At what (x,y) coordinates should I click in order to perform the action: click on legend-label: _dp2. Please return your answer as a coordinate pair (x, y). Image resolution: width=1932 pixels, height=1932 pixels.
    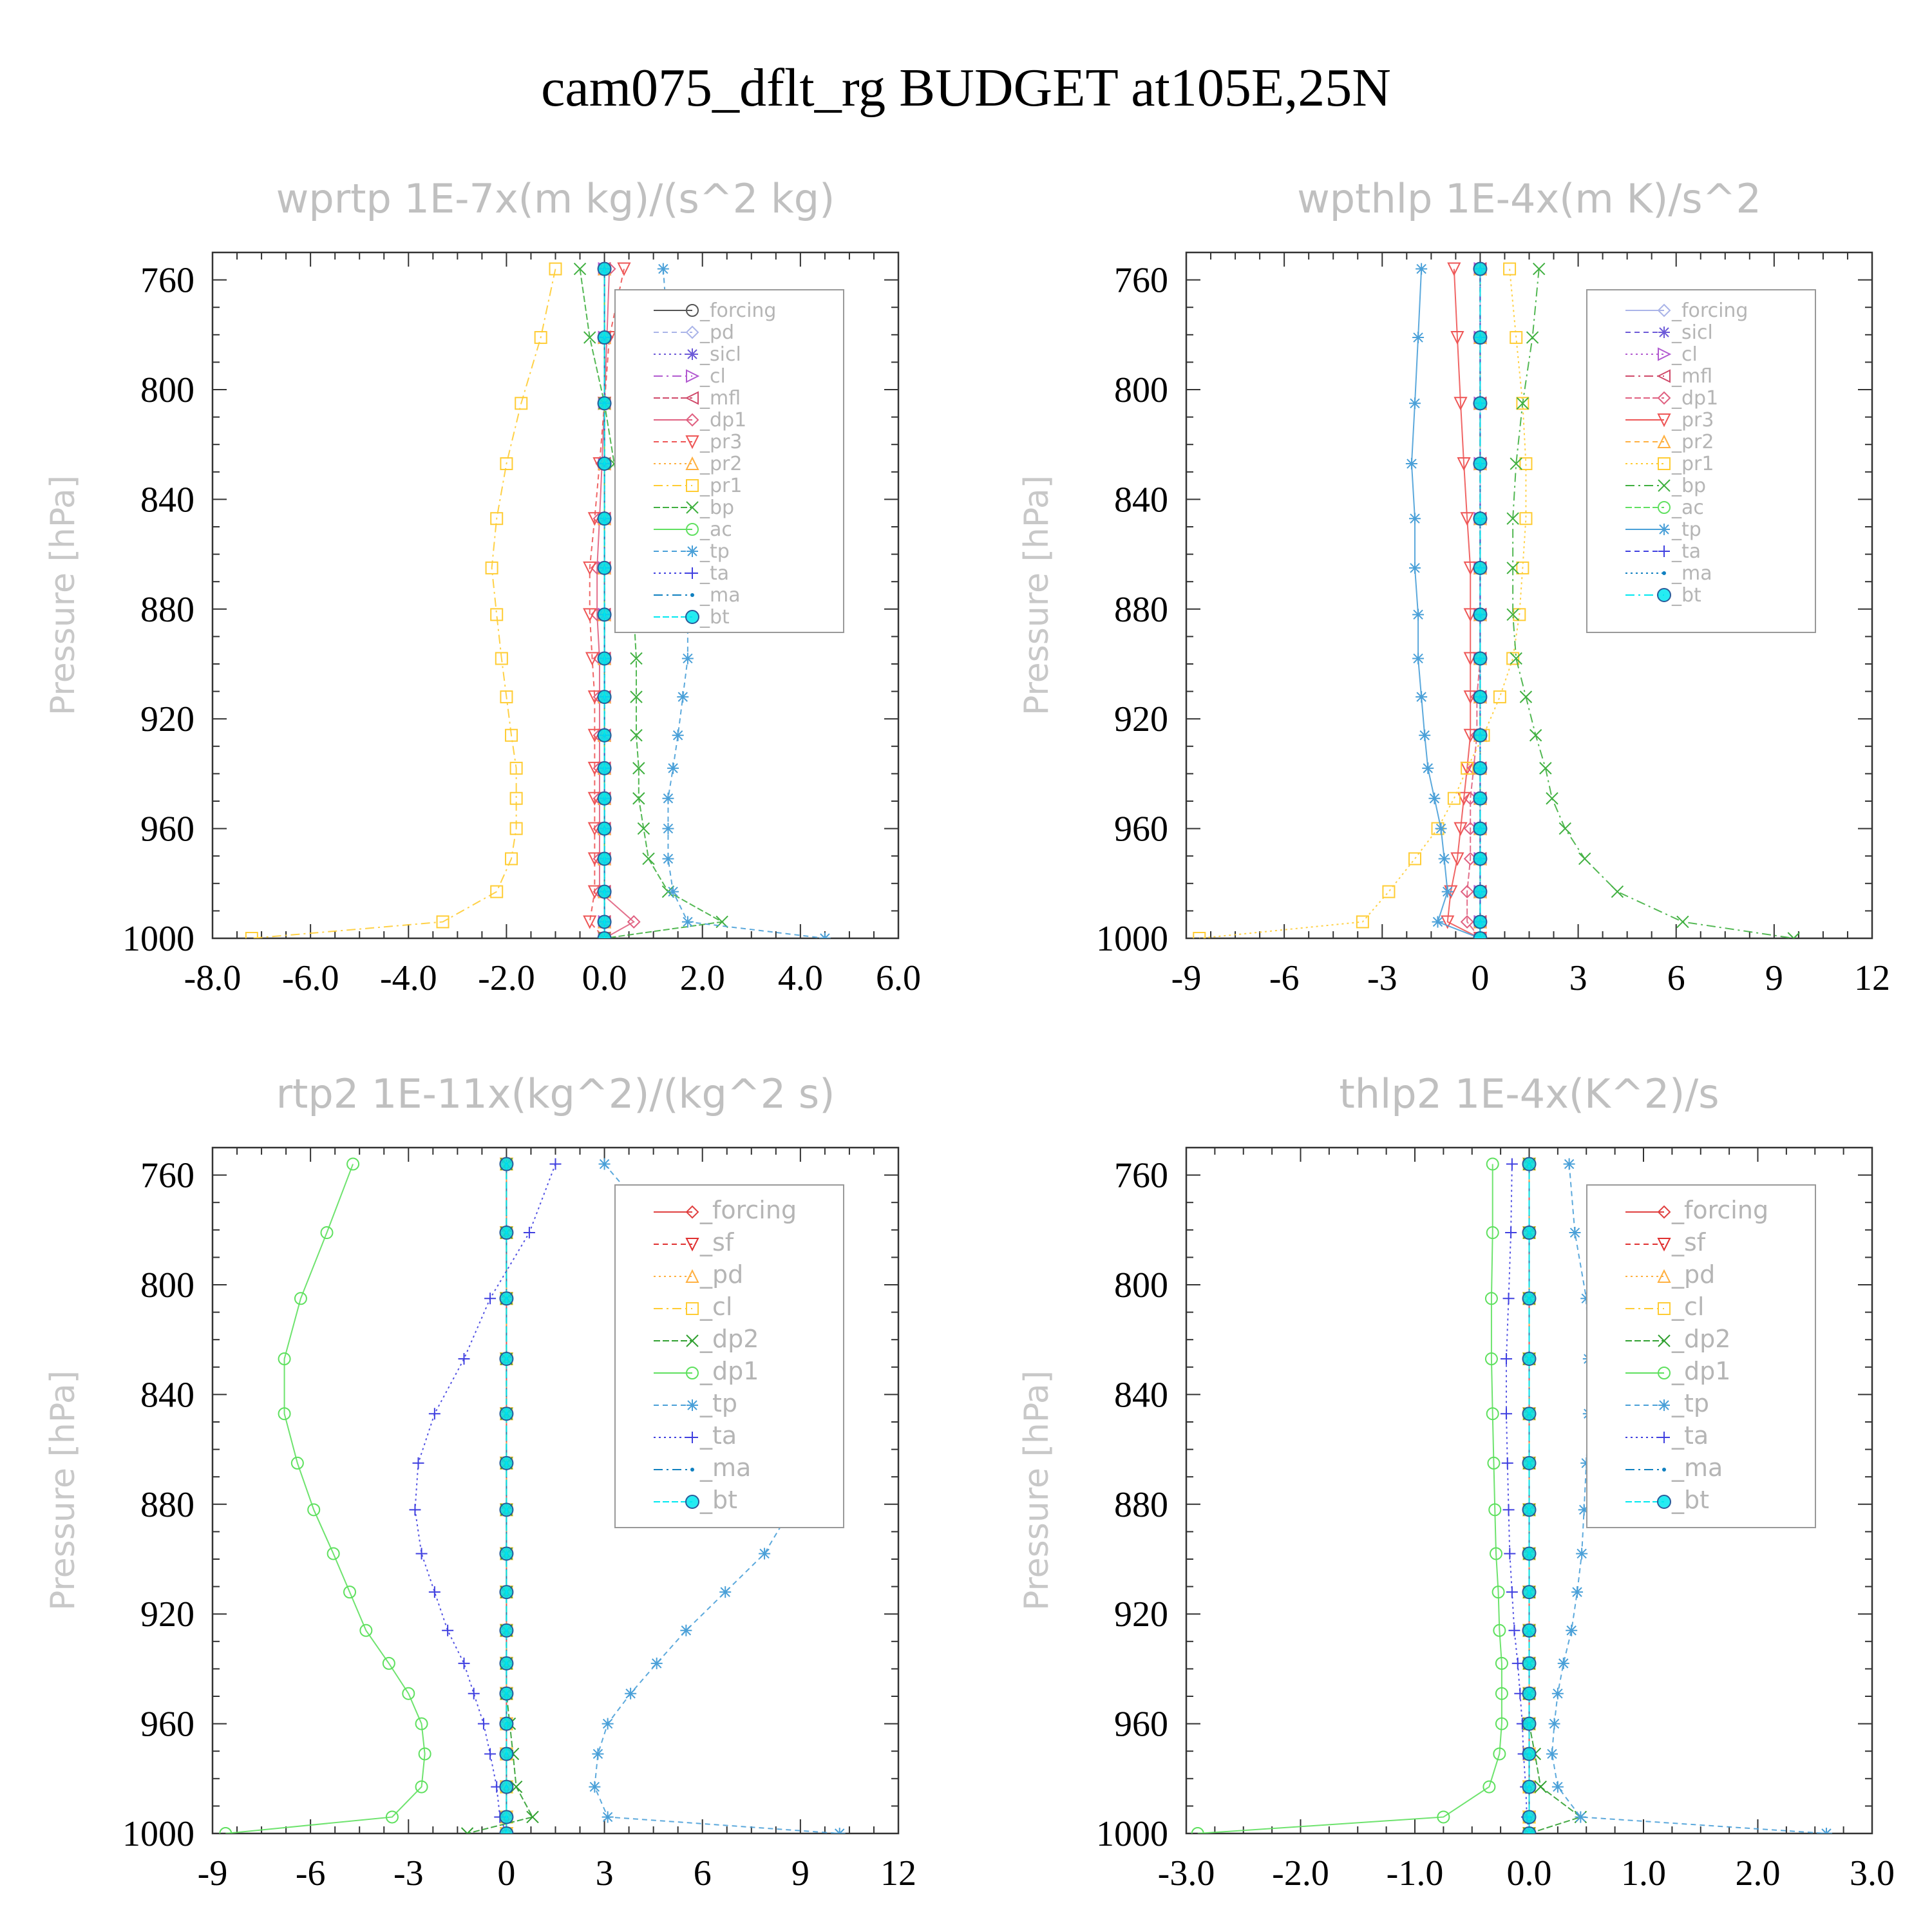
    Looking at the image, I should click on (1700, 1339).